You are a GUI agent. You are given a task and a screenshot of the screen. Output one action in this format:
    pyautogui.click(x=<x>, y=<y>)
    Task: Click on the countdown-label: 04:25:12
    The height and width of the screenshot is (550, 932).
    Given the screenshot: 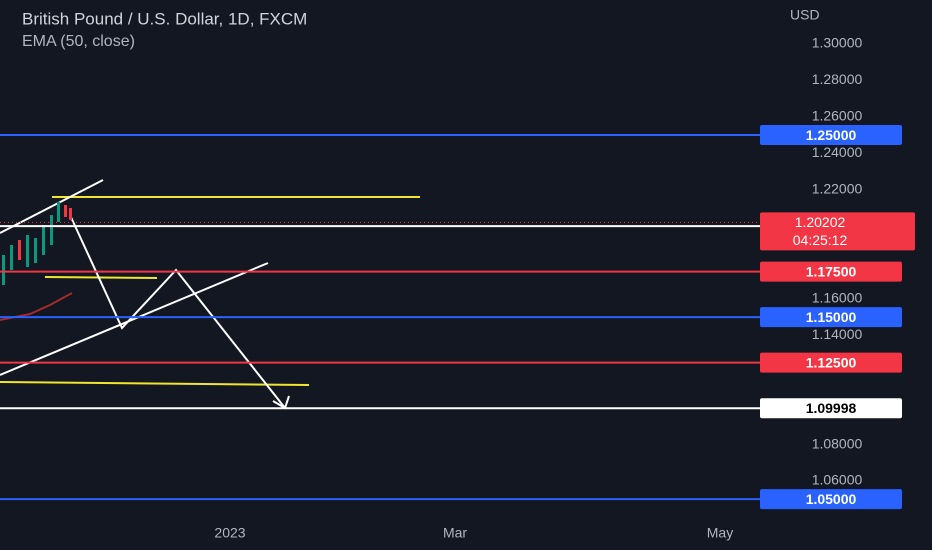 What is the action you would take?
    pyautogui.click(x=820, y=240)
    